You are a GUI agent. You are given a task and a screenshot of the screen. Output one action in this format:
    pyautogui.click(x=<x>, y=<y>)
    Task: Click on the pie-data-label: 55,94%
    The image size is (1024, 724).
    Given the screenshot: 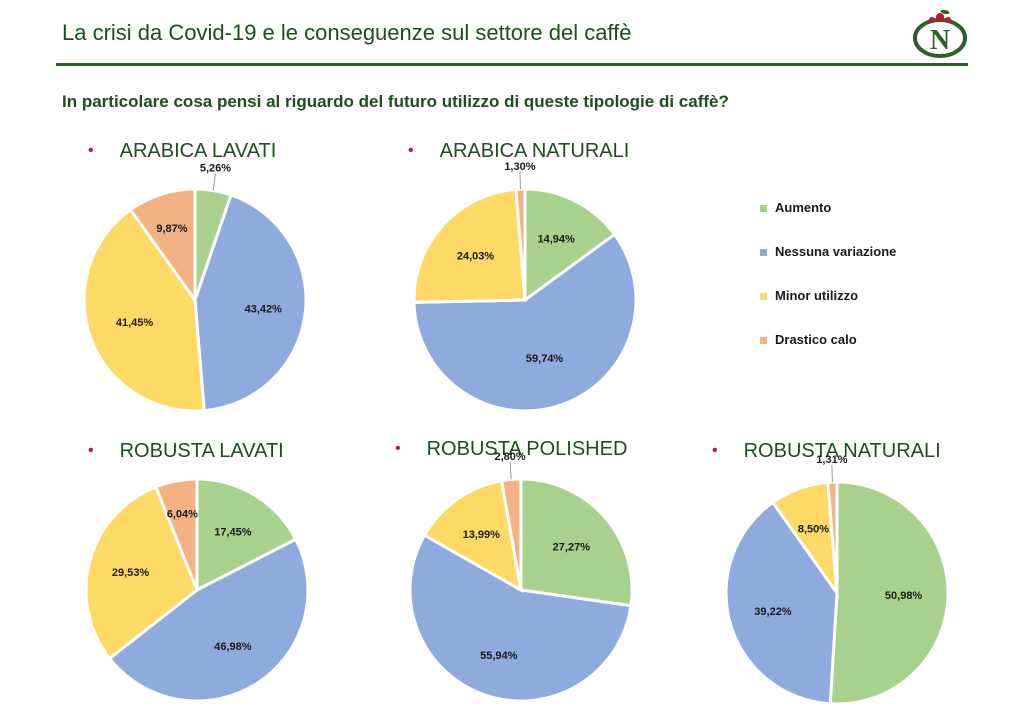 What is the action you would take?
    pyautogui.click(x=499, y=656)
    